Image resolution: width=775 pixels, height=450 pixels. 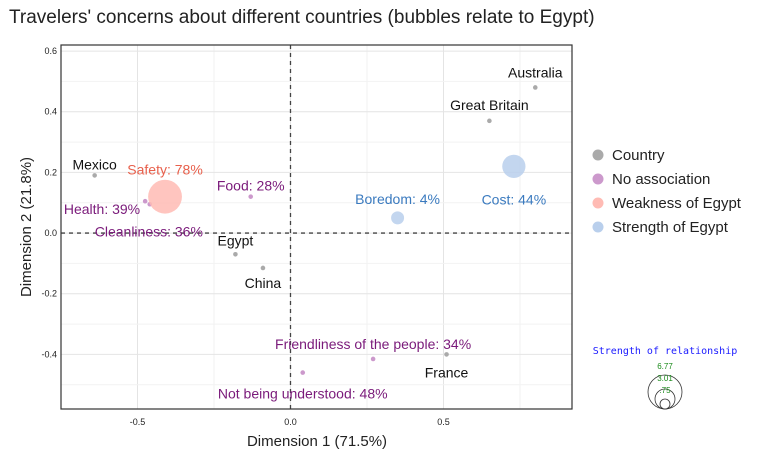 I want to click on point-label-great-britain: Great Britain, so click(x=489, y=105).